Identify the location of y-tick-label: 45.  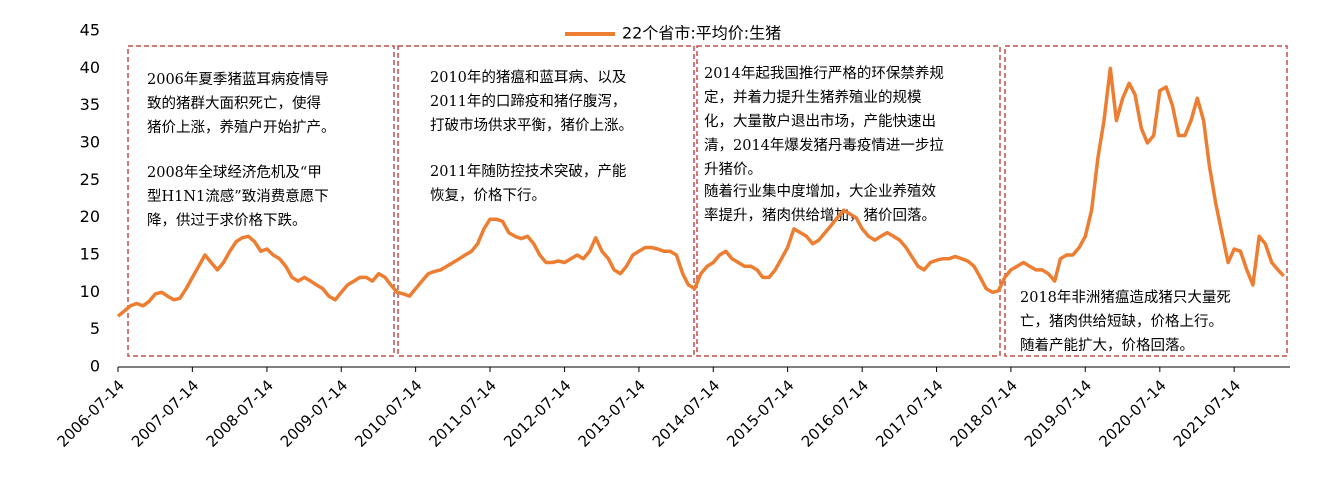
(90, 30).